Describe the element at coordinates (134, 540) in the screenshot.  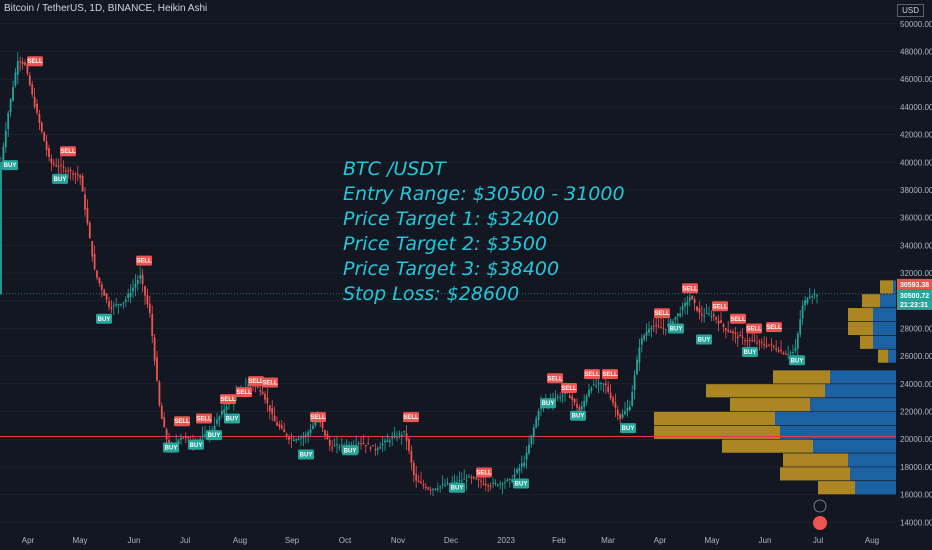
I see `x-tick-label: Jun` at that location.